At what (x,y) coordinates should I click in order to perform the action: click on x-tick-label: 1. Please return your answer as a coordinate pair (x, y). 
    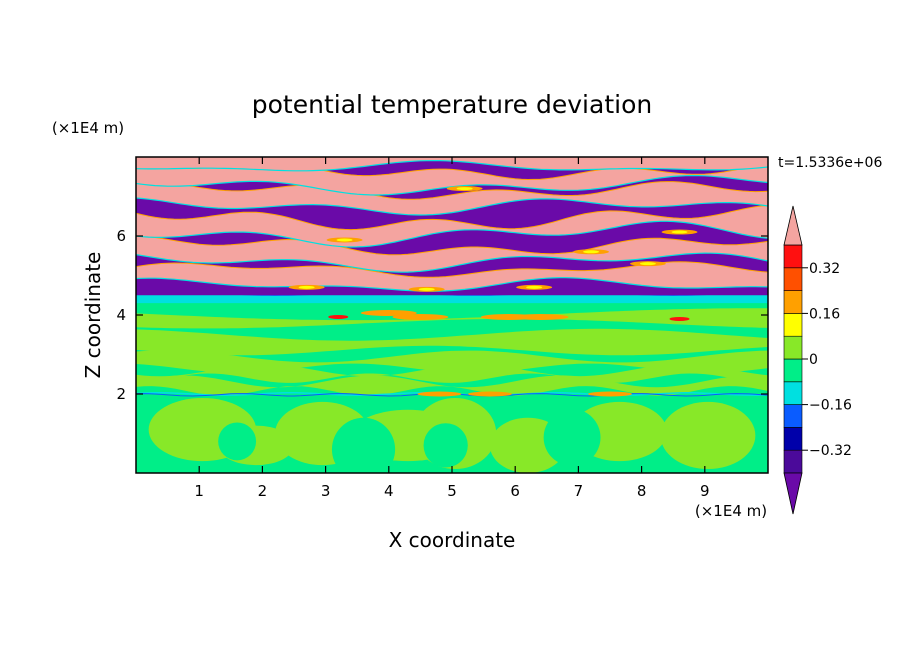
    Looking at the image, I should click on (199, 491).